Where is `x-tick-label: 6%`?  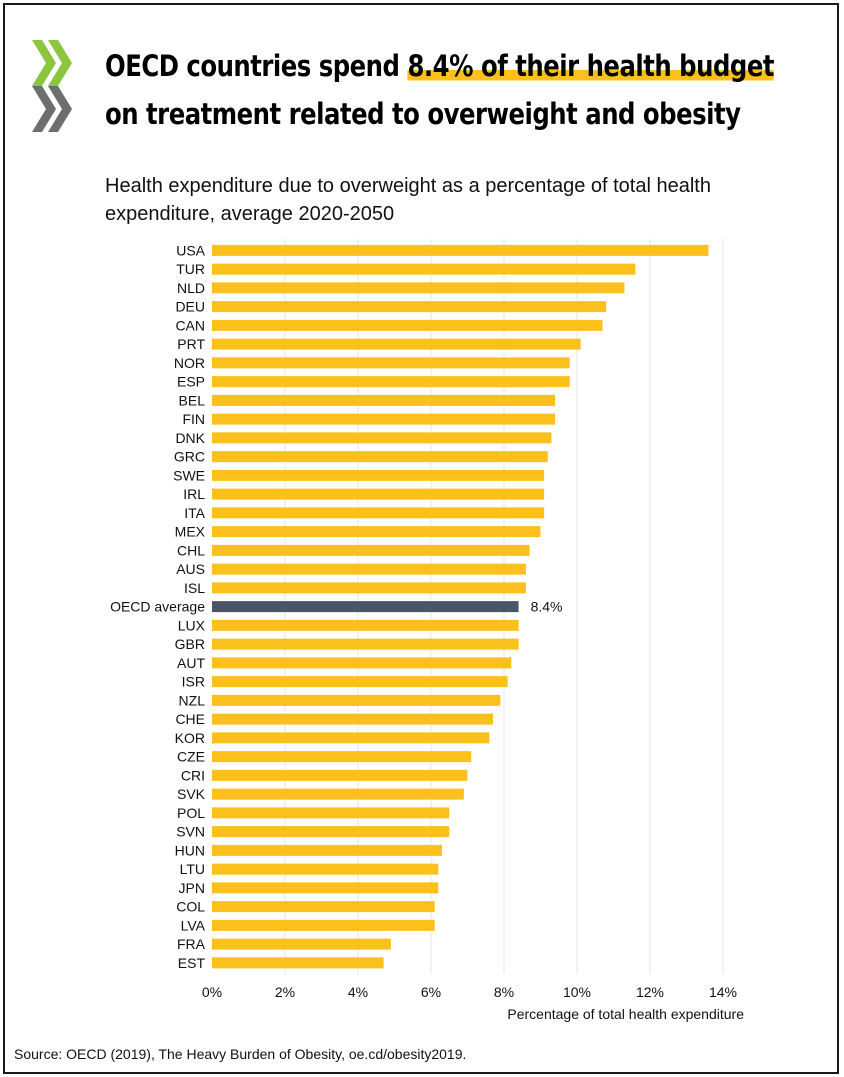 x-tick-label: 6% is located at coordinates (431, 992).